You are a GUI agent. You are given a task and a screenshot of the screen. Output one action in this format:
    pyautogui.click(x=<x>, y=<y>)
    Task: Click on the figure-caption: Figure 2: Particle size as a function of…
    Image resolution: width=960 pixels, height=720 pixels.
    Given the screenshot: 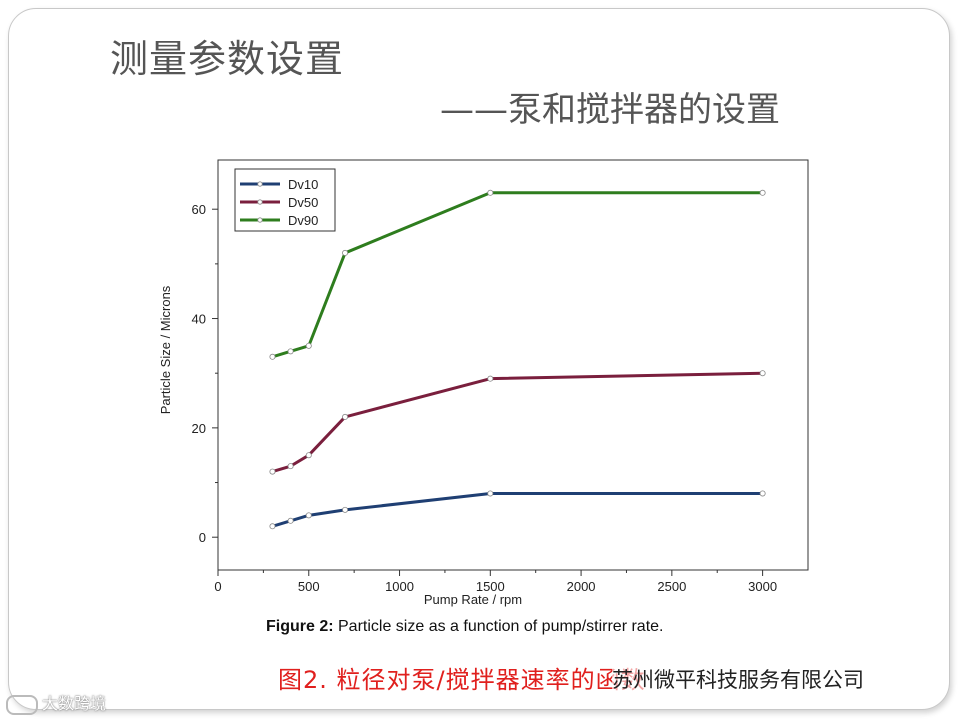 What is the action you would take?
    pyautogui.click(x=464, y=627)
    